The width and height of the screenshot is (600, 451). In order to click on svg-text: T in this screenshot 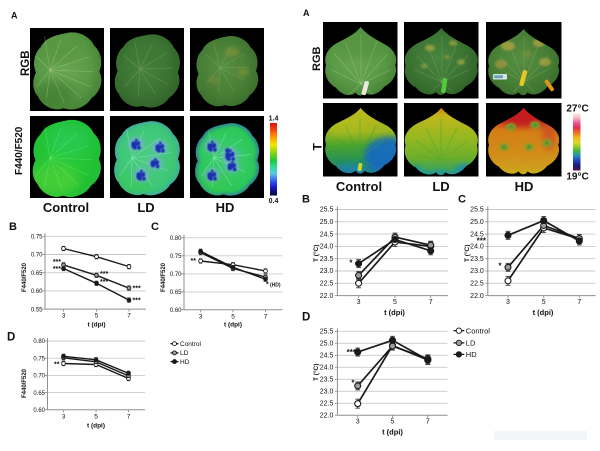, I will do `click(318, 147)`.